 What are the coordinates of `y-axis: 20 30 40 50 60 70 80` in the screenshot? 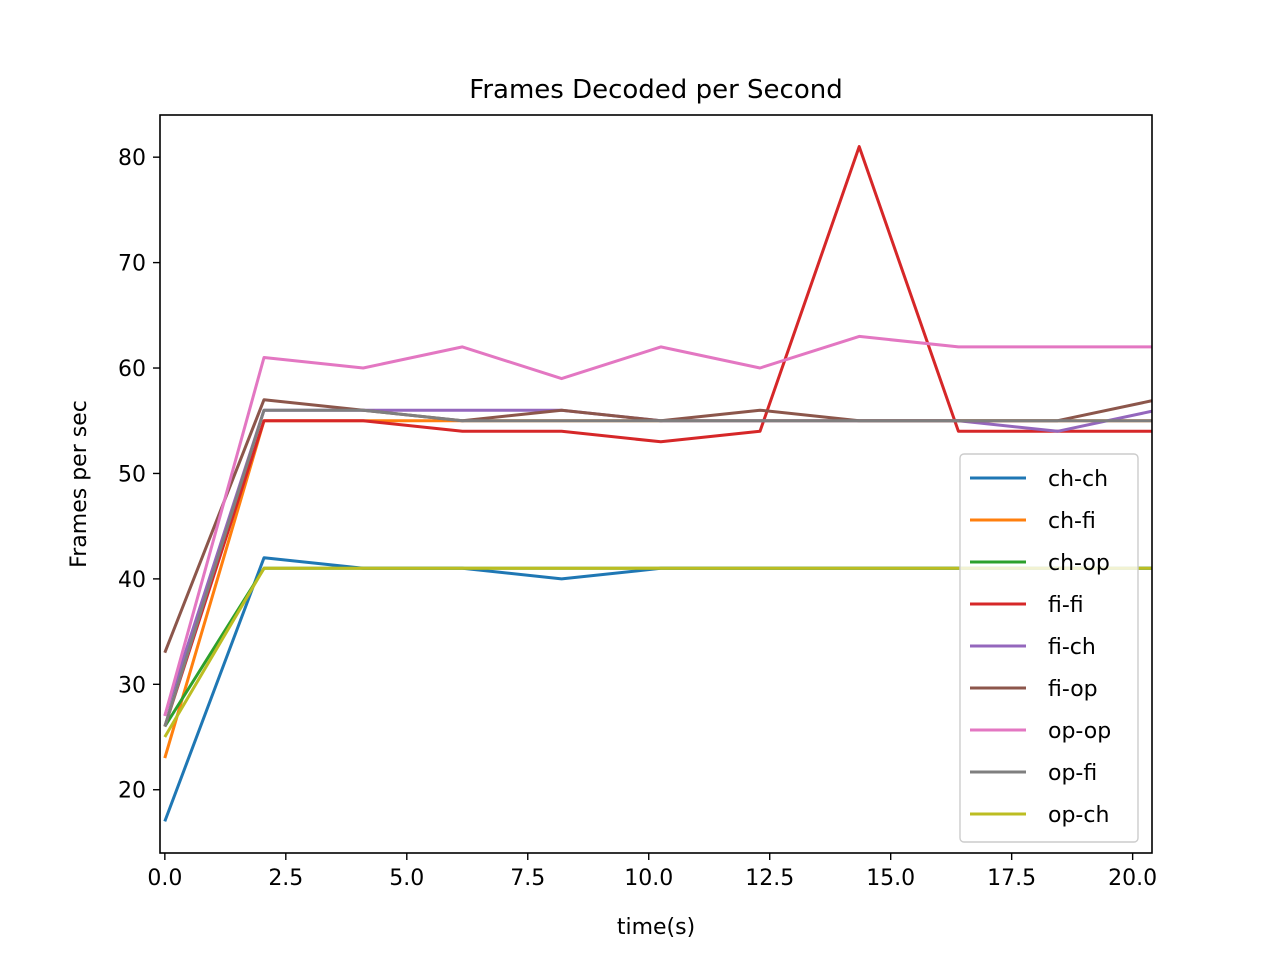 It's located at (139, 475).